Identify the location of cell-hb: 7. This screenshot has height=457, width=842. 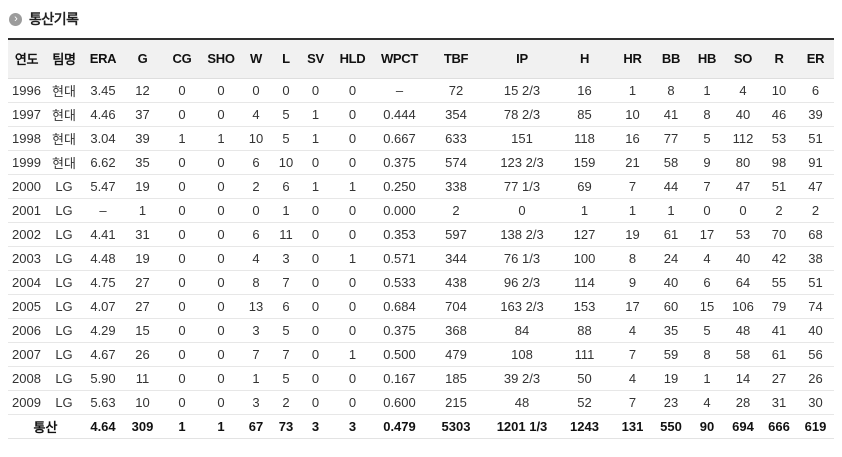
(707, 186).